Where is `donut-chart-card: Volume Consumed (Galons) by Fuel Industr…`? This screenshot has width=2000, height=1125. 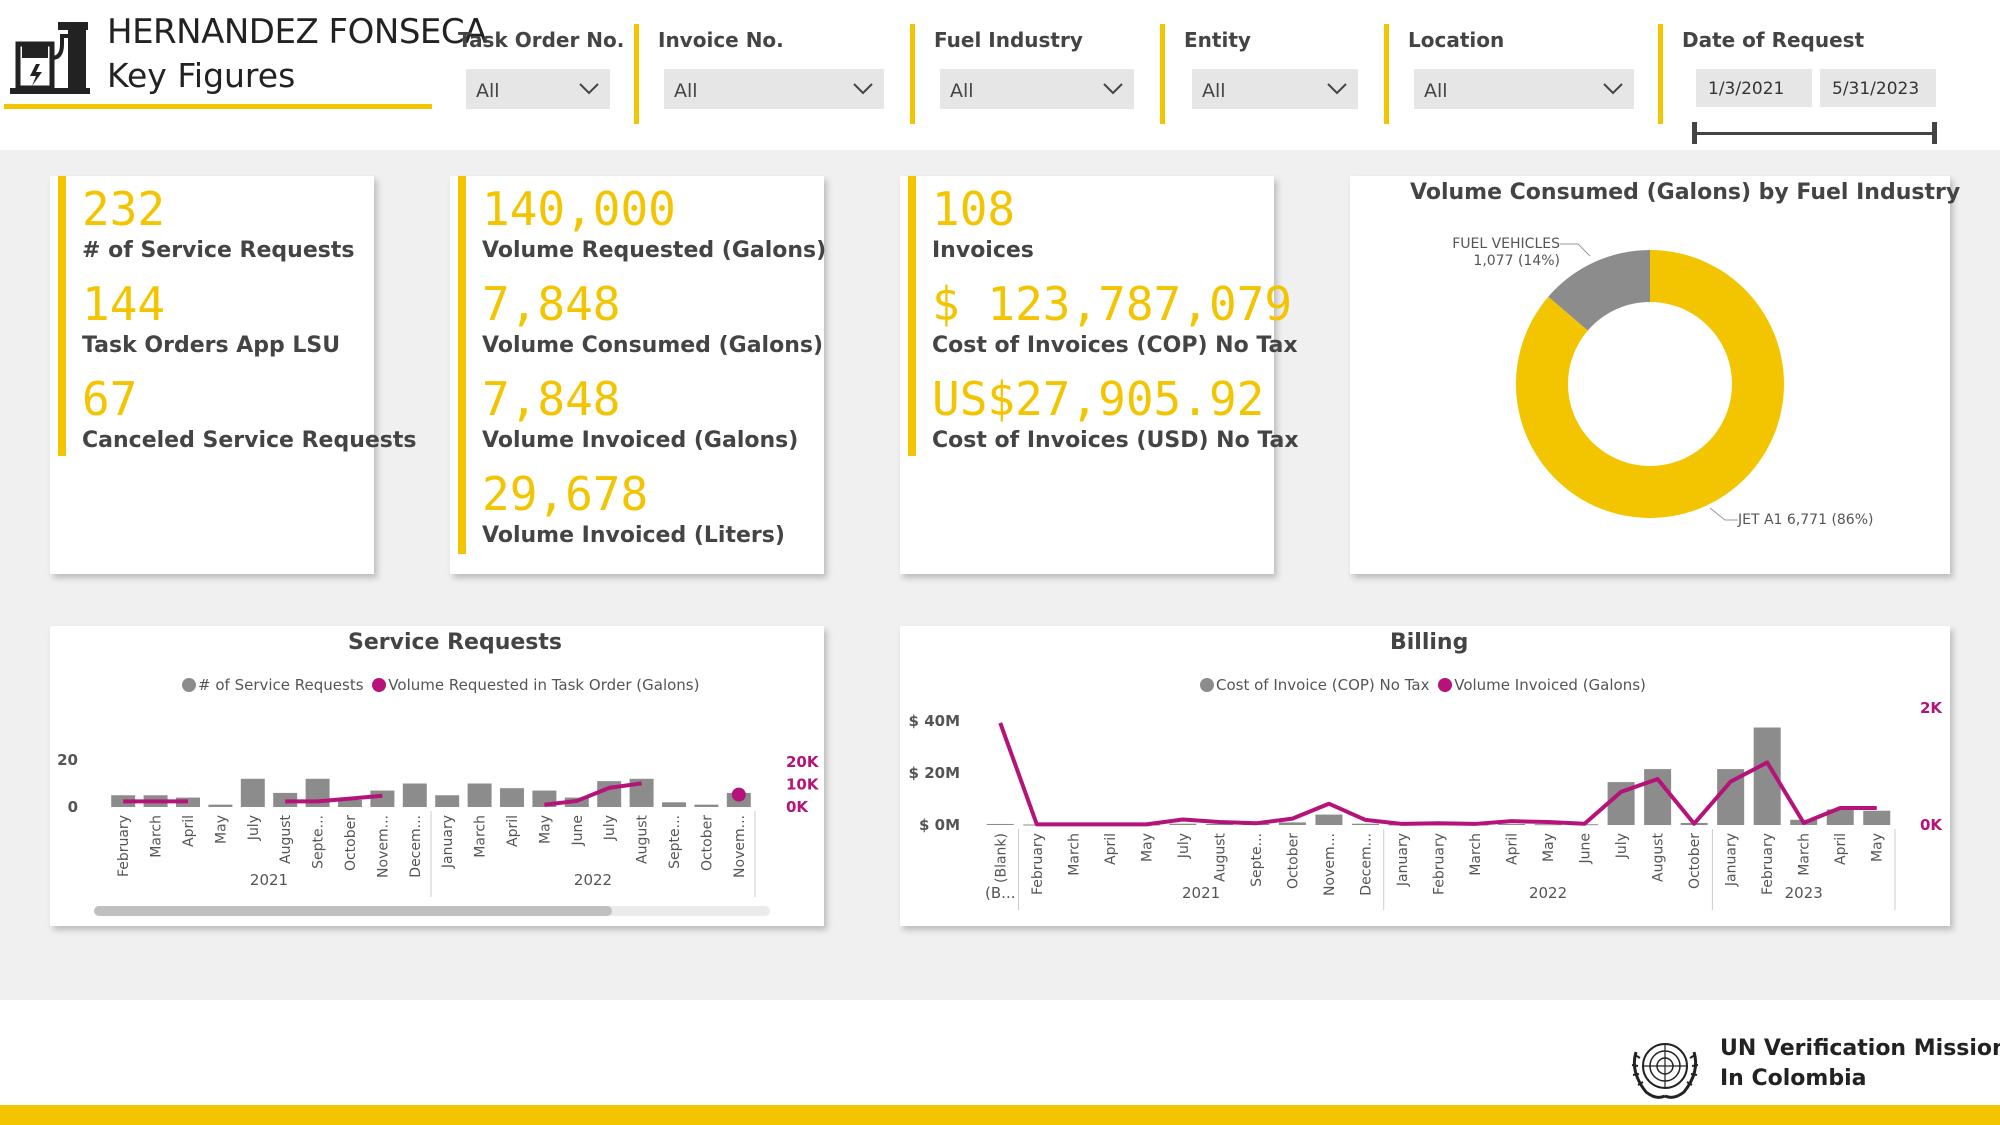
donut-chart-card: Volume Consumed (Galons) by Fuel Industr… is located at coordinates (1655, 375).